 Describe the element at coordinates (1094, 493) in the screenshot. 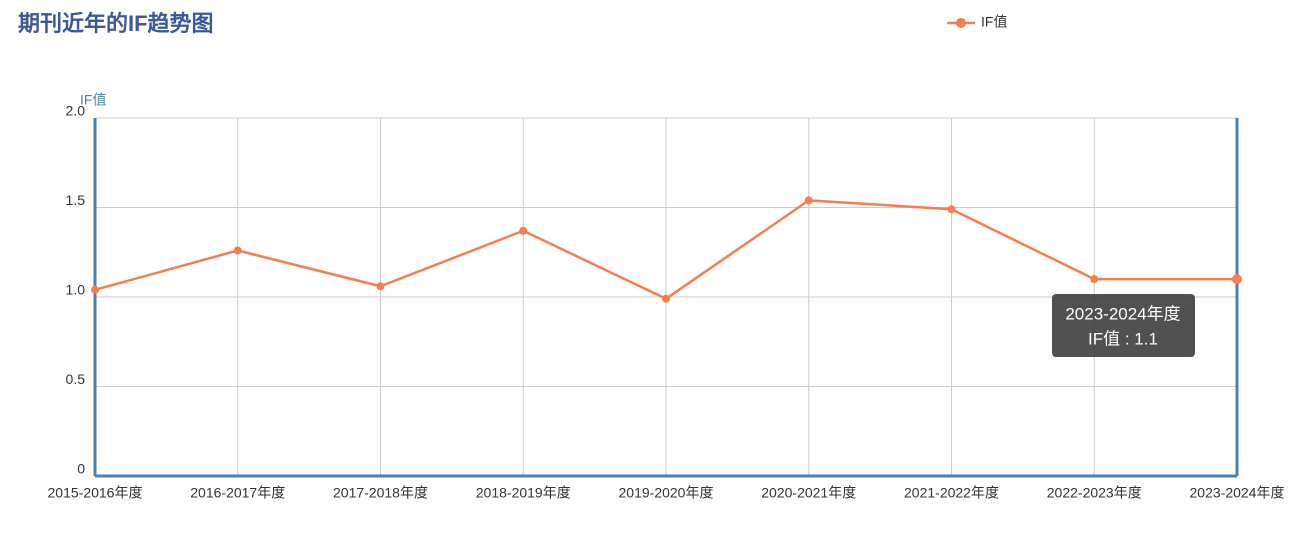

I see `x-tick-label: 2022-2023年度` at that location.